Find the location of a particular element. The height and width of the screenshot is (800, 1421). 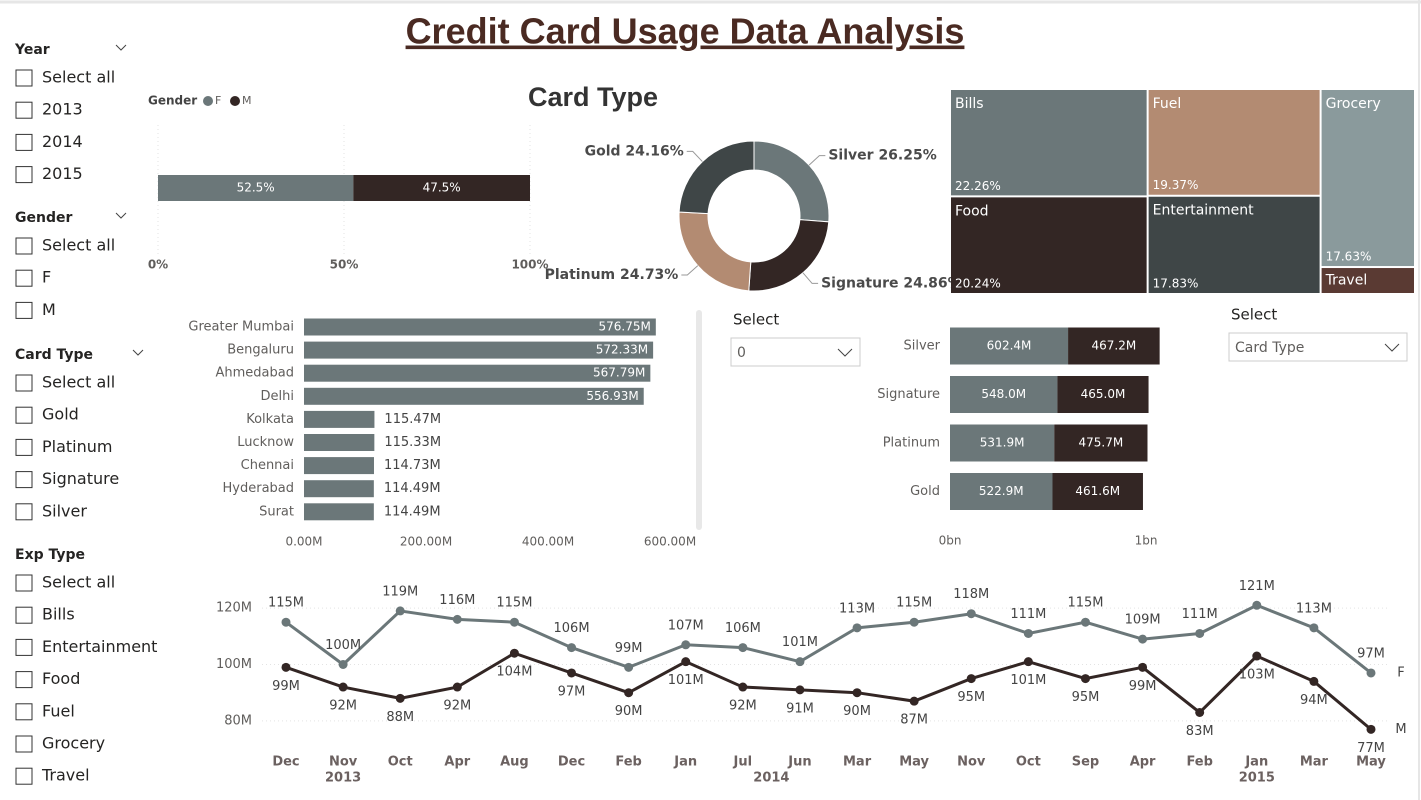

x-tick-label: 50% is located at coordinates (344, 265).